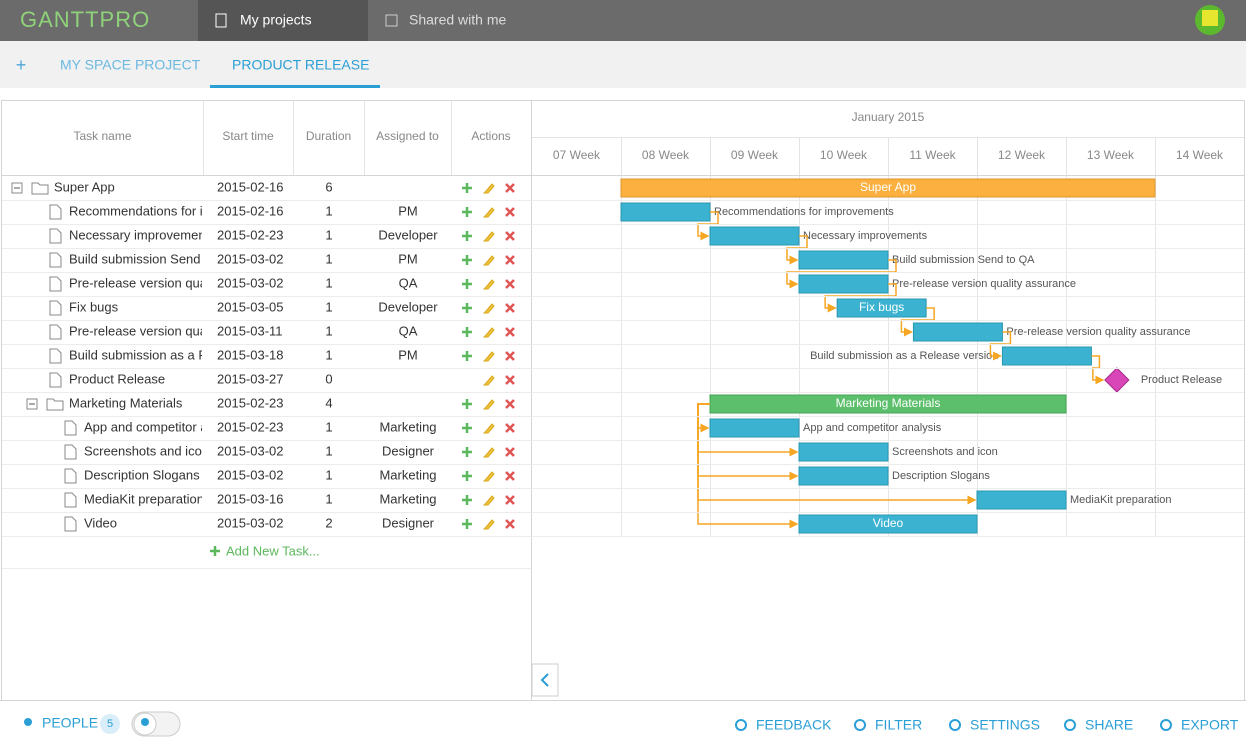  What do you see at coordinates (84, 186) in the screenshot?
I see `task-name: Super App` at bounding box center [84, 186].